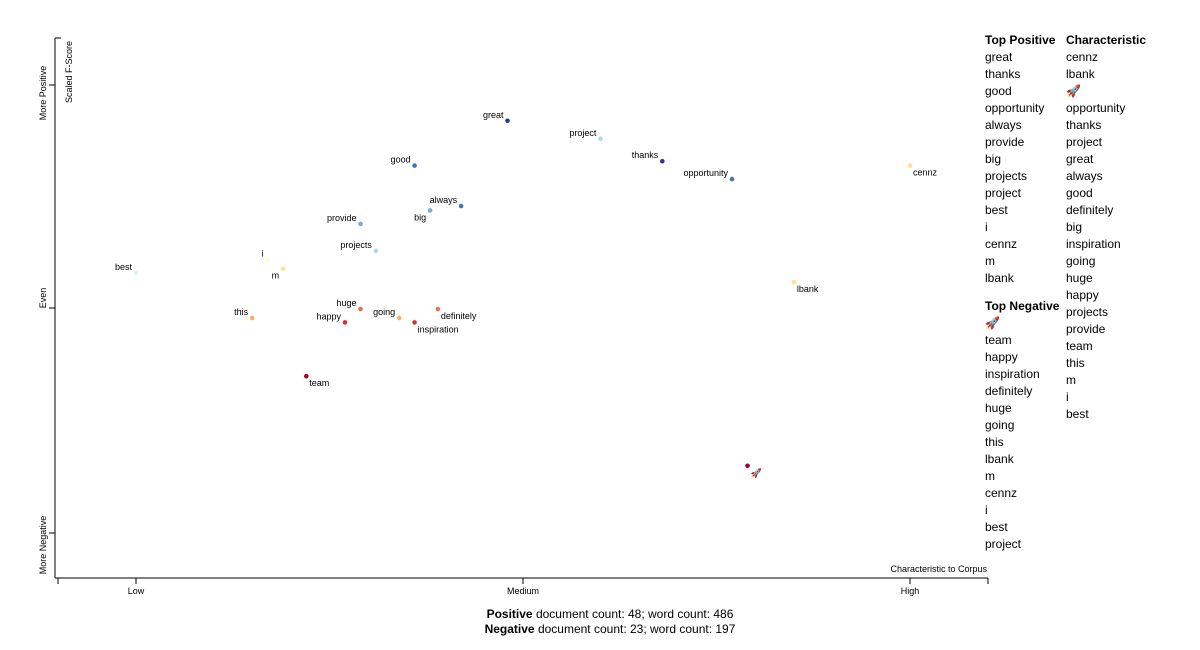  Describe the element at coordinates (1009, 391) in the screenshot. I see `top-negative-item: definitely` at that location.